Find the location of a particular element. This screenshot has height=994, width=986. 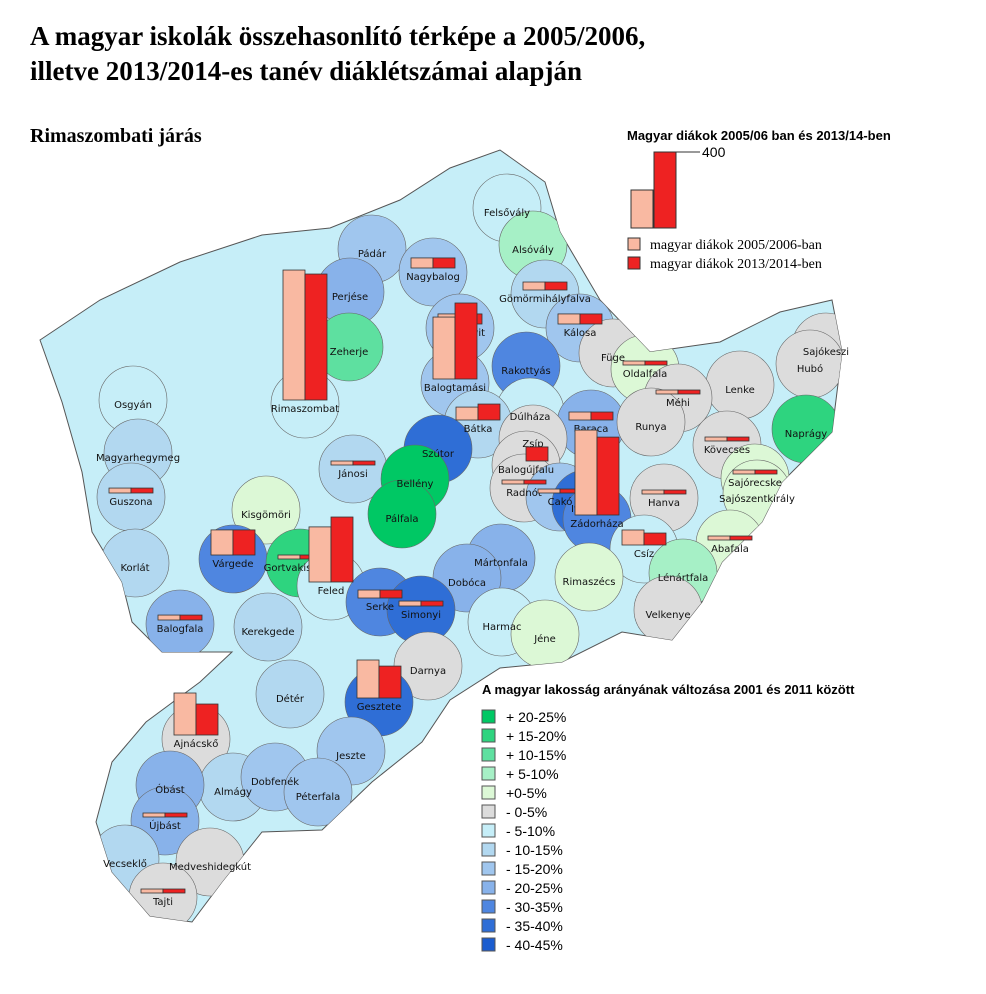

place-label: Perjése is located at coordinates (350, 297).